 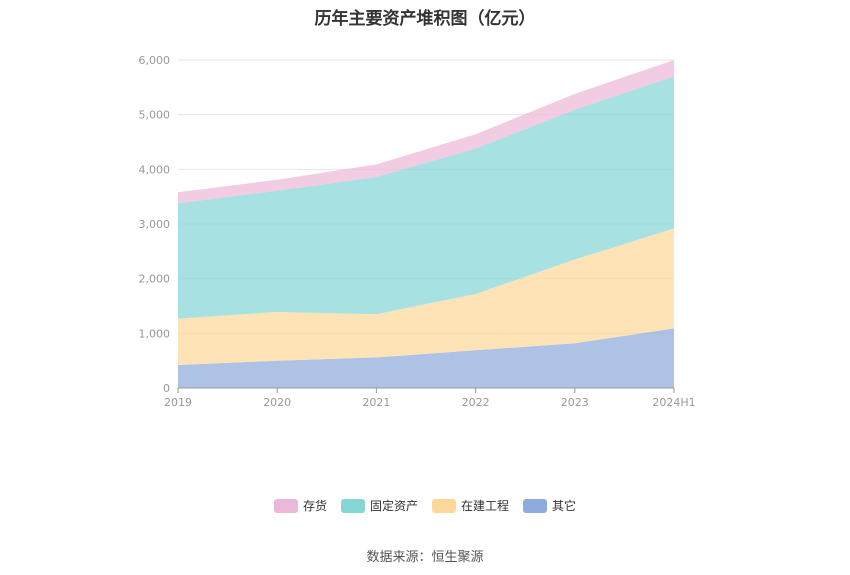 What do you see at coordinates (393, 506) in the screenshot?
I see `legend-label: 固定资产` at bounding box center [393, 506].